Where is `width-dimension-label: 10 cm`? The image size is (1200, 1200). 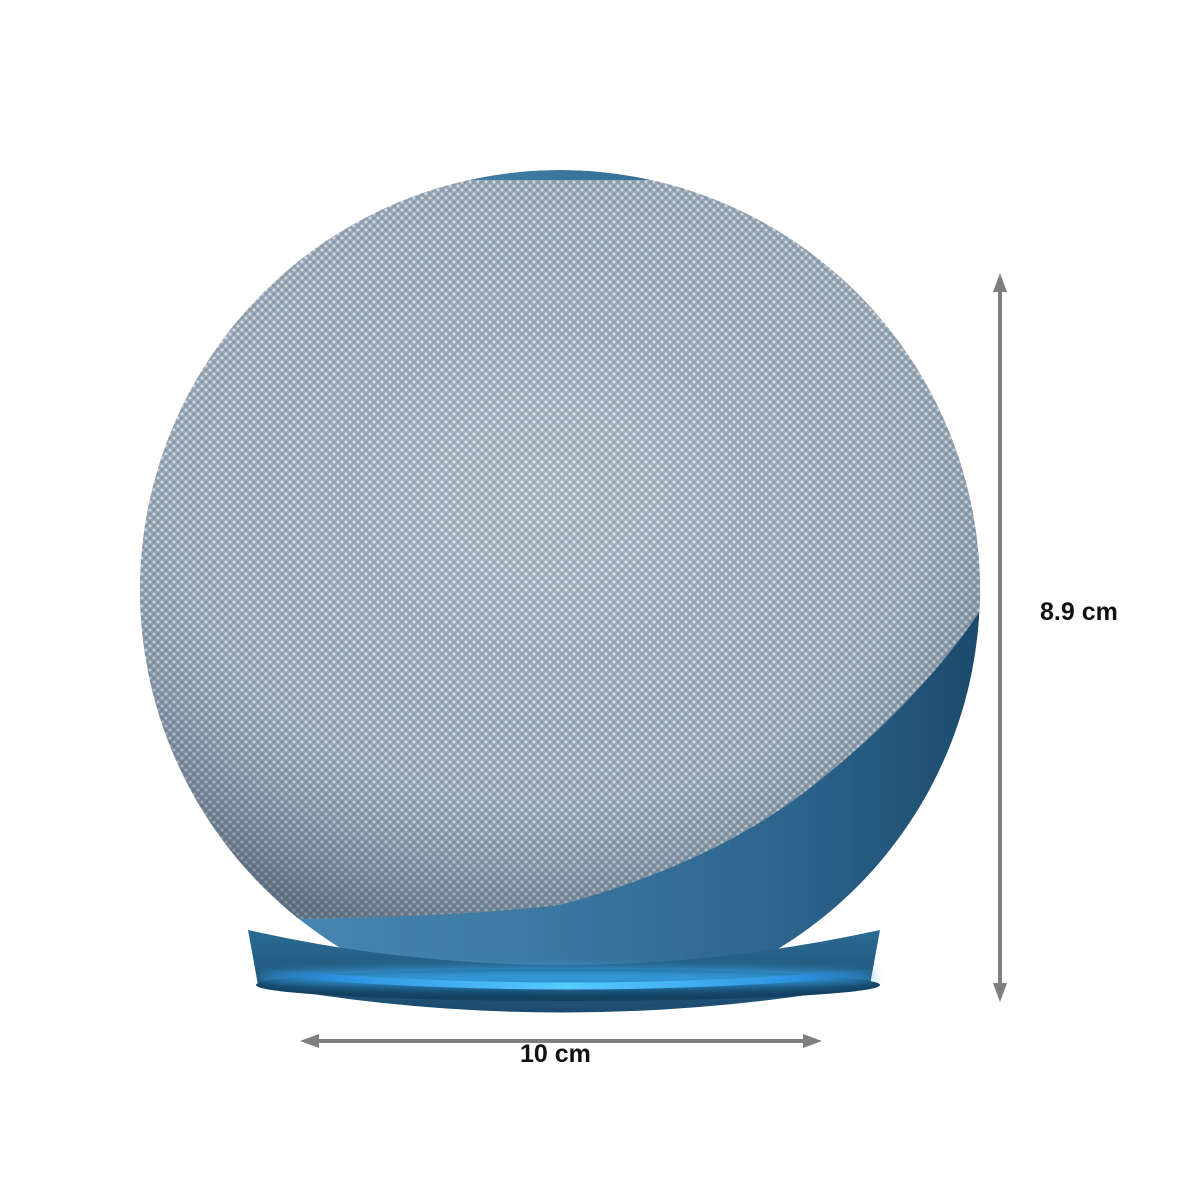 width-dimension-label: 10 cm is located at coordinates (555, 1054).